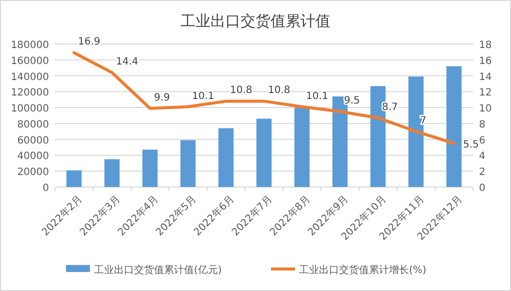  I want to click on y2-tick-label: 18, so click(485, 45).